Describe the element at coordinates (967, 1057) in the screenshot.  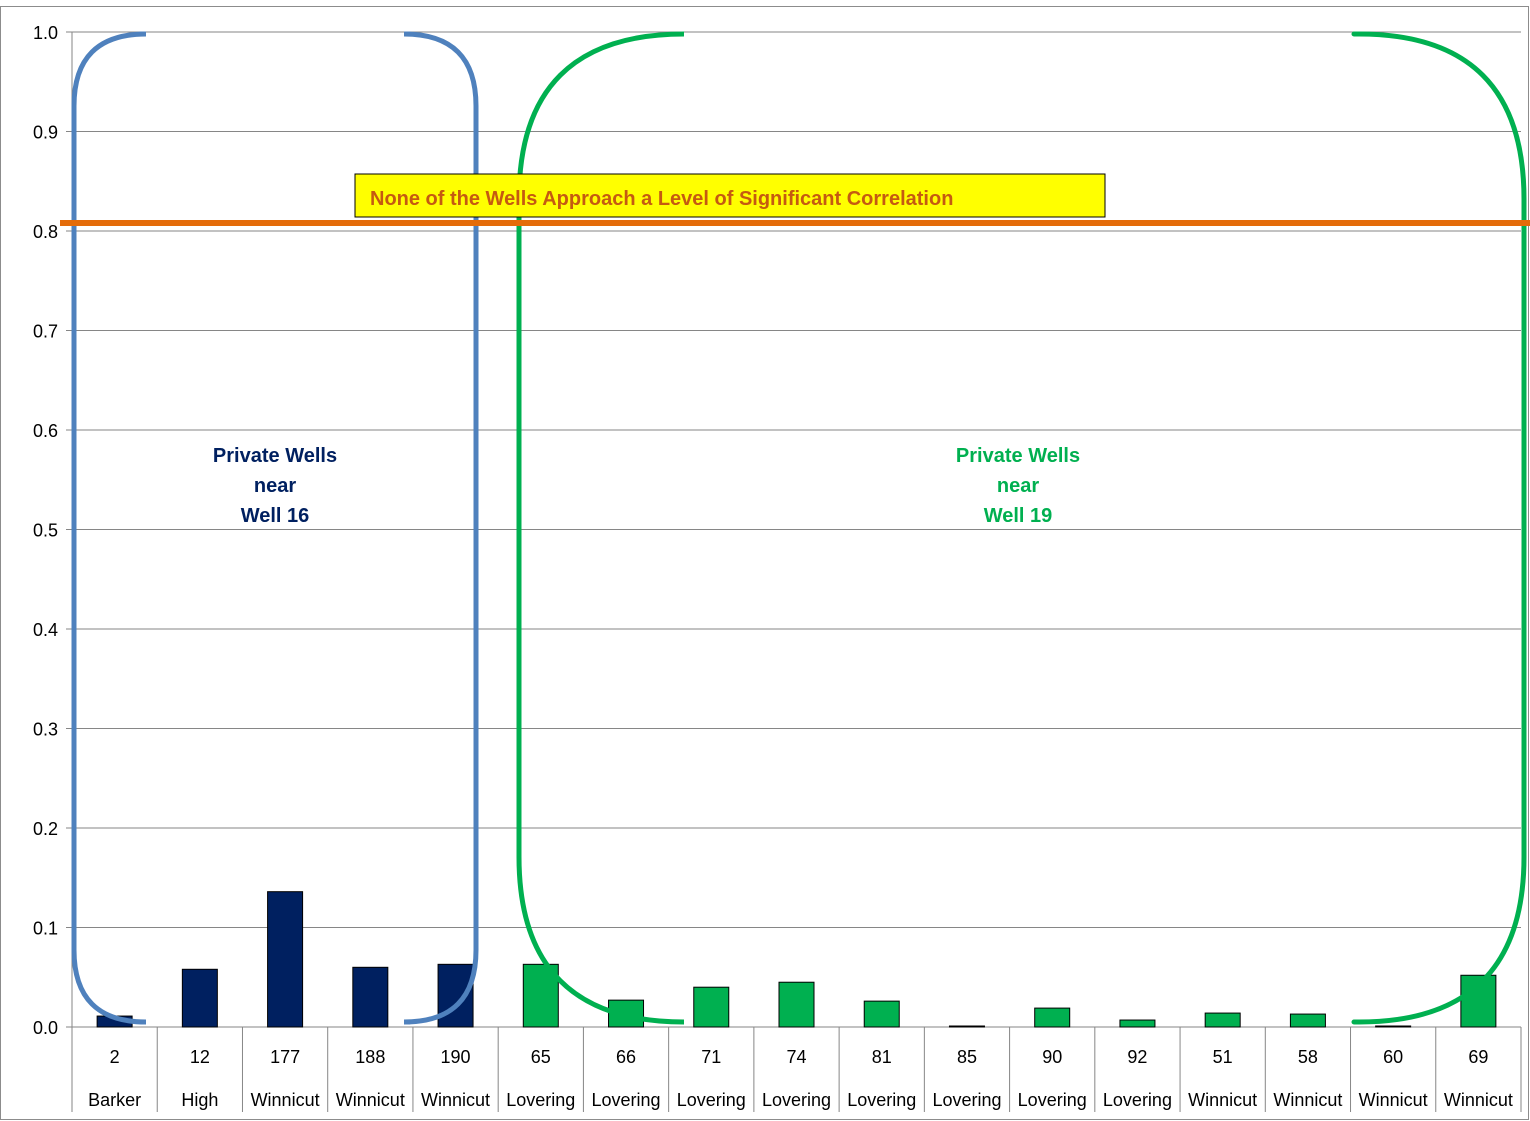
I see `x-tick-label-well: 85` at that location.